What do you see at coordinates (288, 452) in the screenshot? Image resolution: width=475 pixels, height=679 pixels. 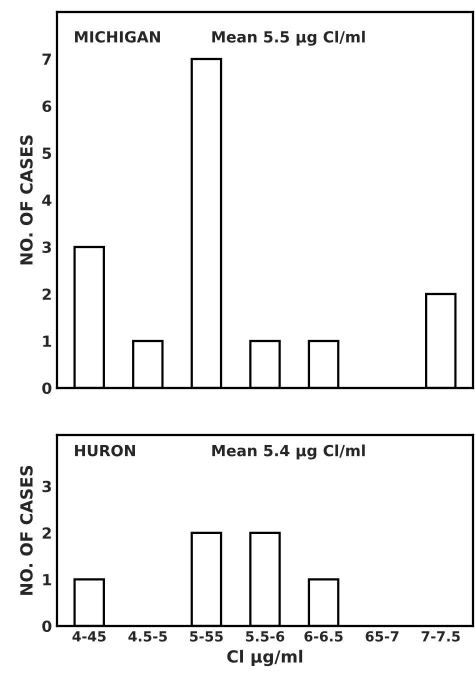 I see `annotation: Mean 5.4 μg Cl/ml` at bounding box center [288, 452].